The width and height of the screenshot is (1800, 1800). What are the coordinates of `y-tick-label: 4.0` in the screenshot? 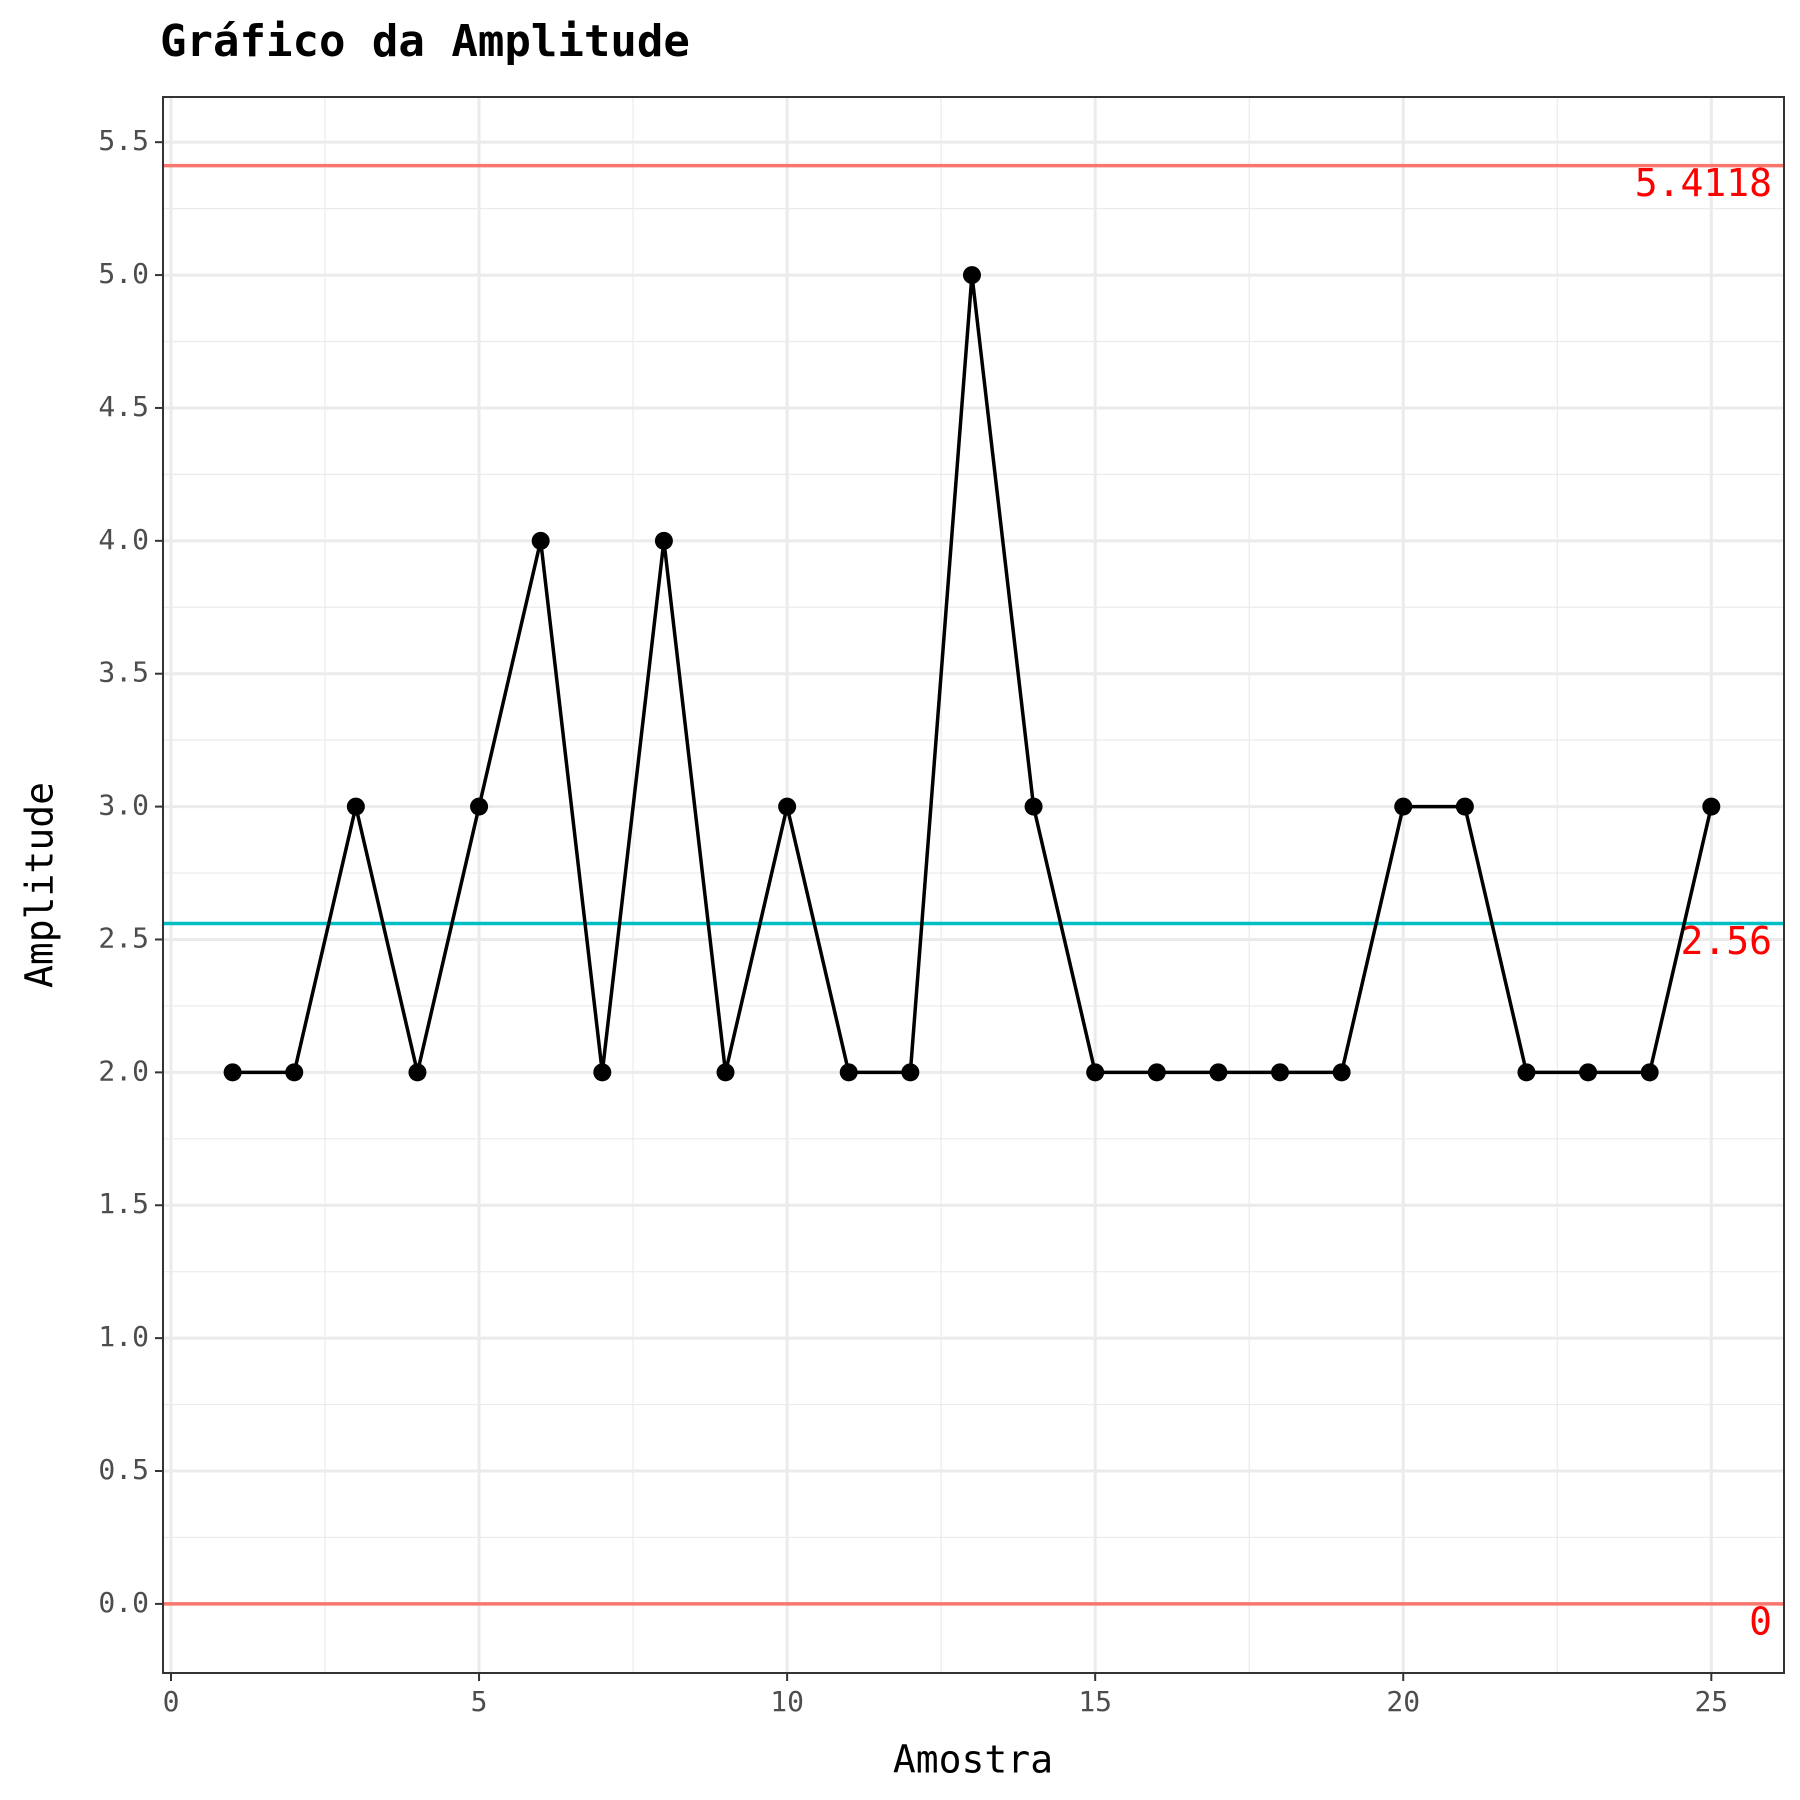 It's located at (123, 539).